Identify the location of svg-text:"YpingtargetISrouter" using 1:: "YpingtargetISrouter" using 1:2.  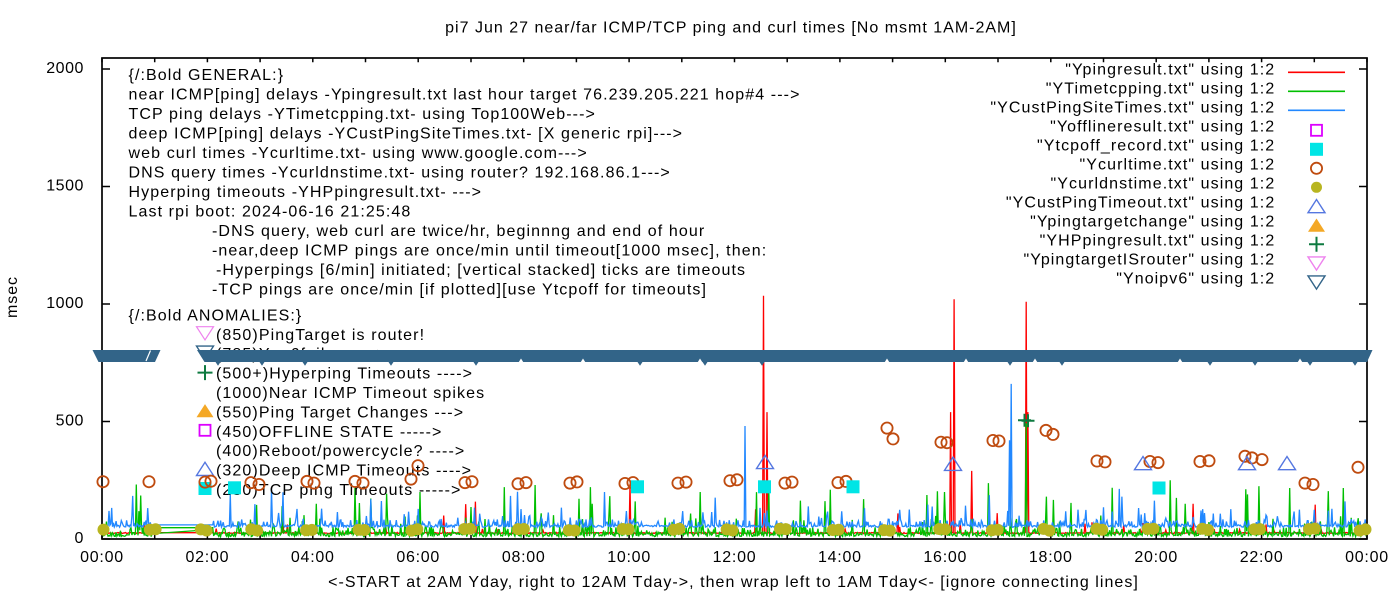
(1150, 259).